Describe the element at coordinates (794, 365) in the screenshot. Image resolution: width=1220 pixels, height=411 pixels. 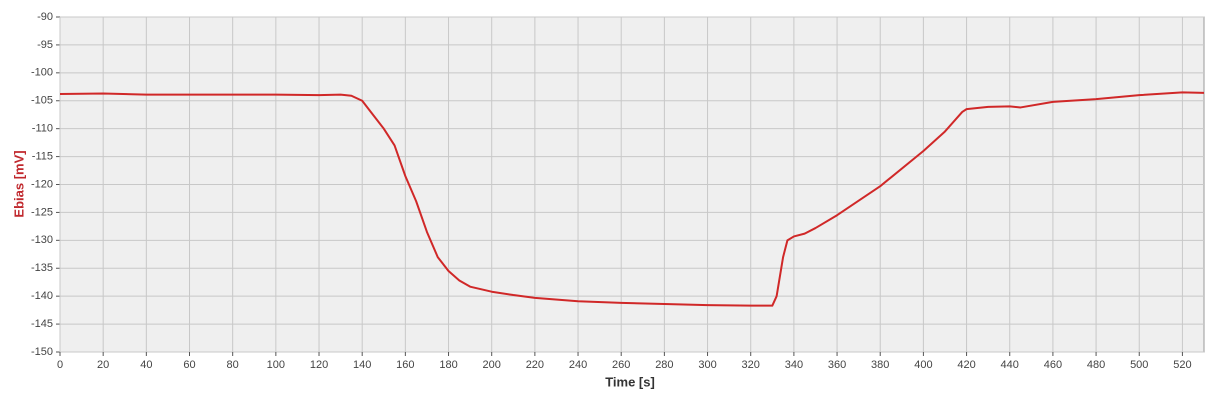
I see `x-tick-label: 340` at that location.